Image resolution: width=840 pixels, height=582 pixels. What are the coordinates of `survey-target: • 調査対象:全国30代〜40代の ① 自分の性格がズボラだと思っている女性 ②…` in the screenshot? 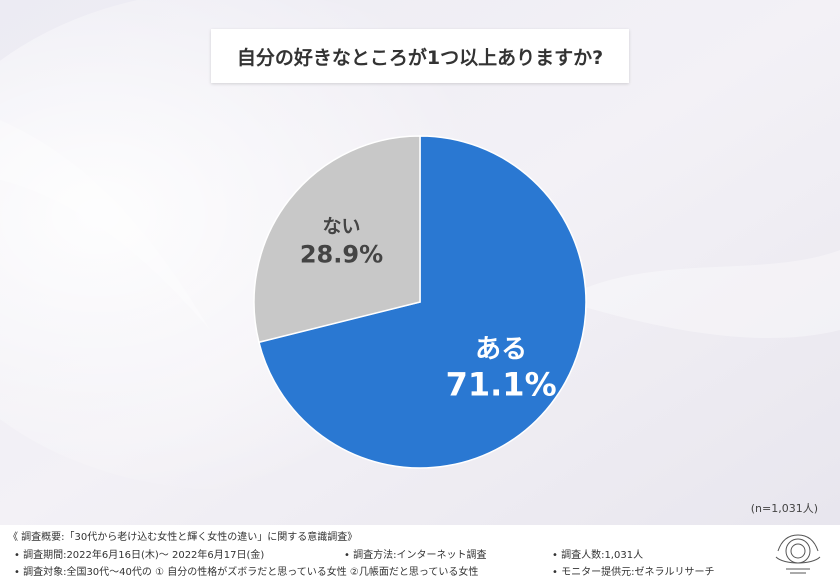 It's located at (246, 572).